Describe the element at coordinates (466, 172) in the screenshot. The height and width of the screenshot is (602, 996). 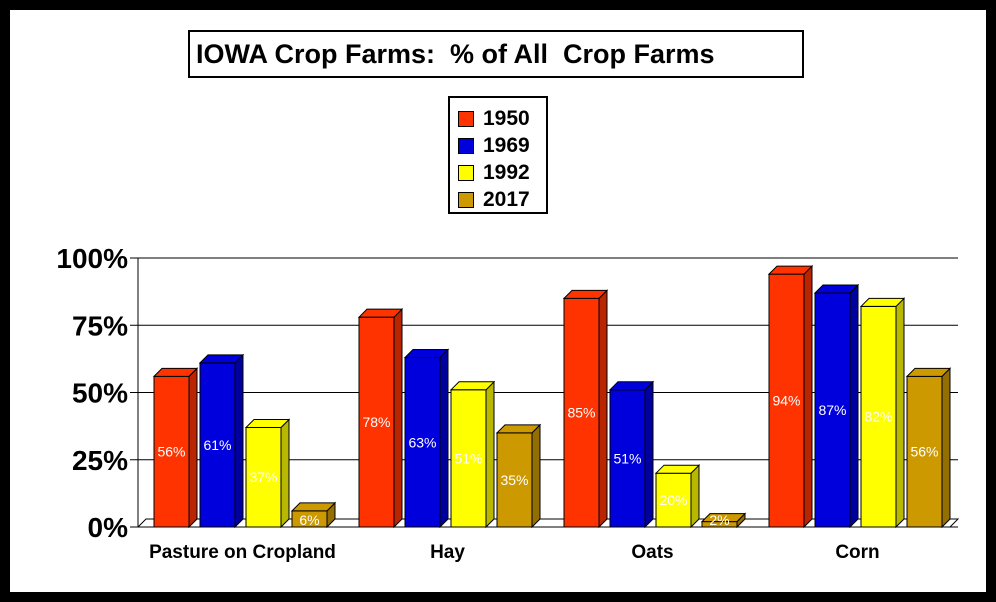
I see `legend-swatch-1992` at that location.